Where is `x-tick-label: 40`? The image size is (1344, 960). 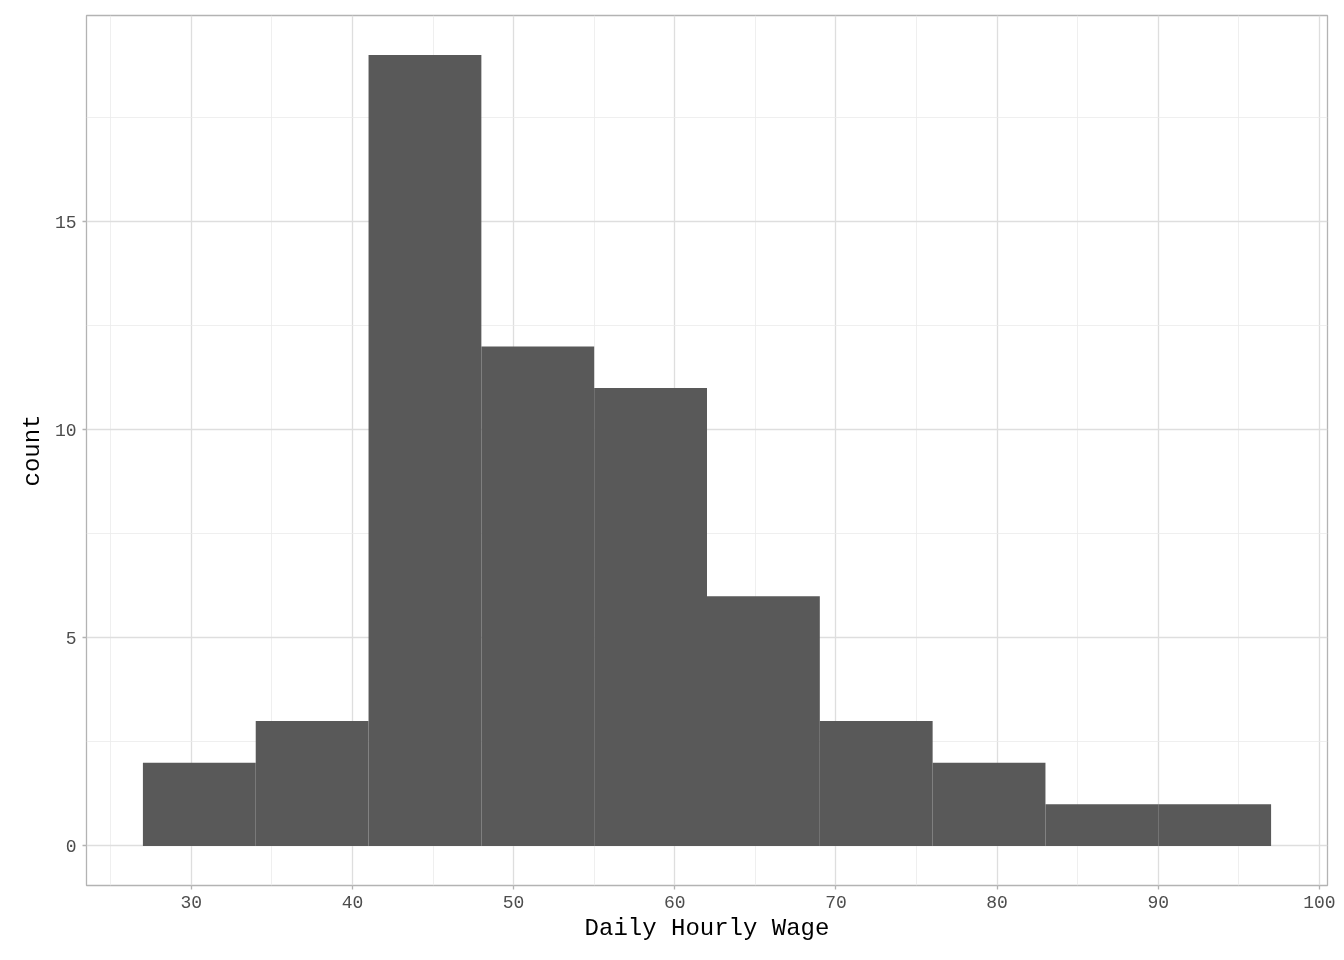
x-tick-label: 40 is located at coordinates (352, 902).